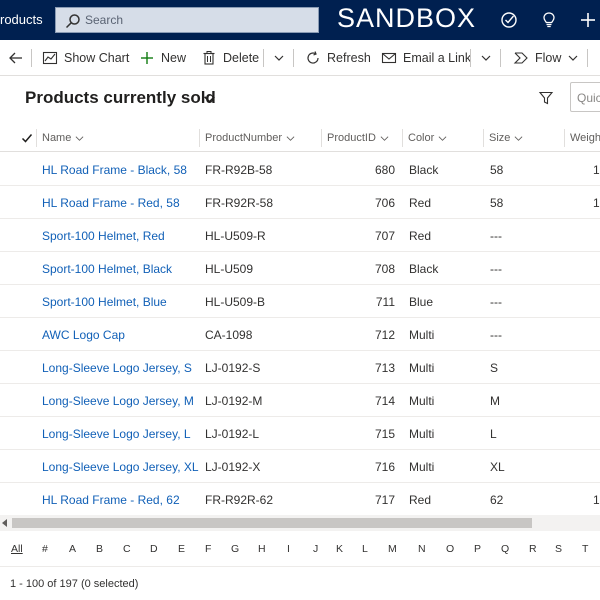 Image resolution: width=600 pixels, height=600 pixels. Describe the element at coordinates (182, 549) in the screenshot. I see `jump-letter: E` at that location.